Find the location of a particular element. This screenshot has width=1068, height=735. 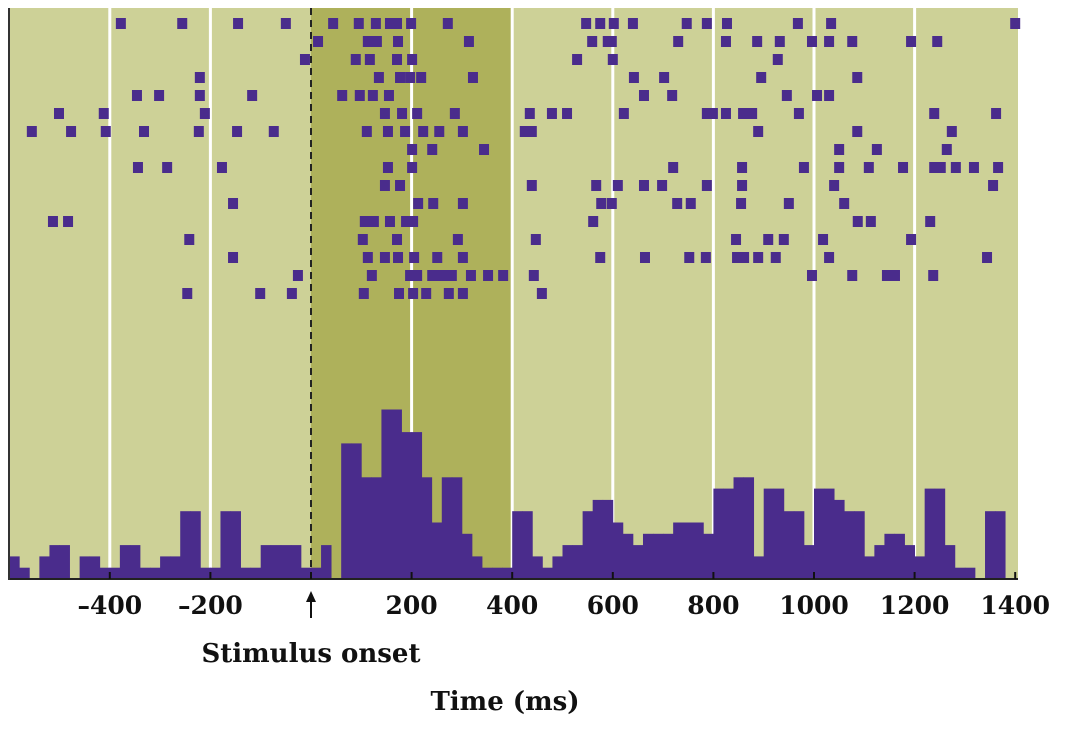

x-tick-label: 1000 is located at coordinates (814, 605).